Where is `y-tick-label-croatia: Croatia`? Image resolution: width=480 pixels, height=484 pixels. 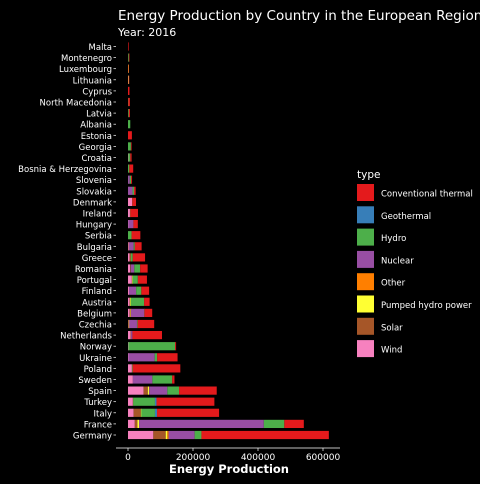
y-tick-label-croatia: Croatia is located at coordinates (96, 159).